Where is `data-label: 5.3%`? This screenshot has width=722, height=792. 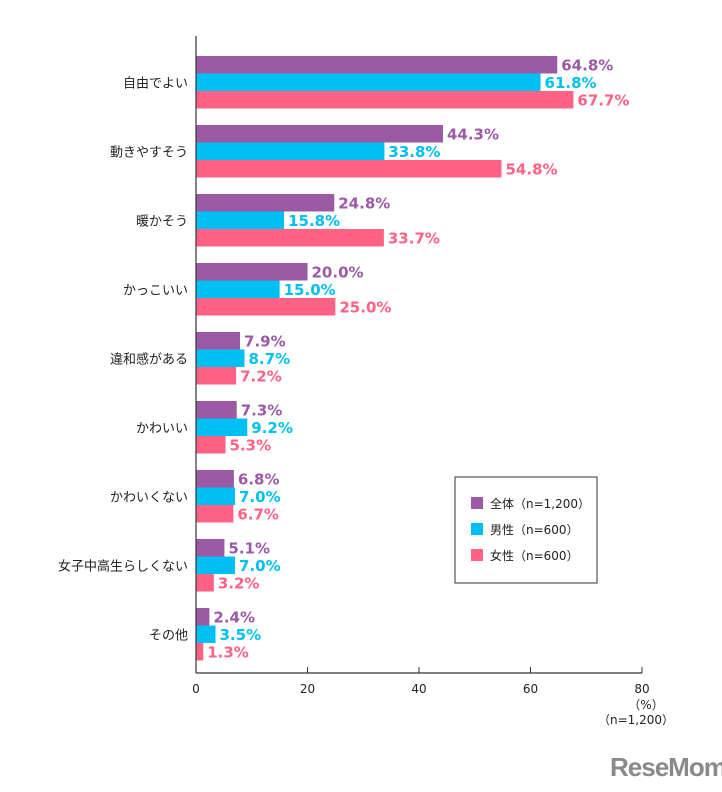 data-label: 5.3% is located at coordinates (251, 446).